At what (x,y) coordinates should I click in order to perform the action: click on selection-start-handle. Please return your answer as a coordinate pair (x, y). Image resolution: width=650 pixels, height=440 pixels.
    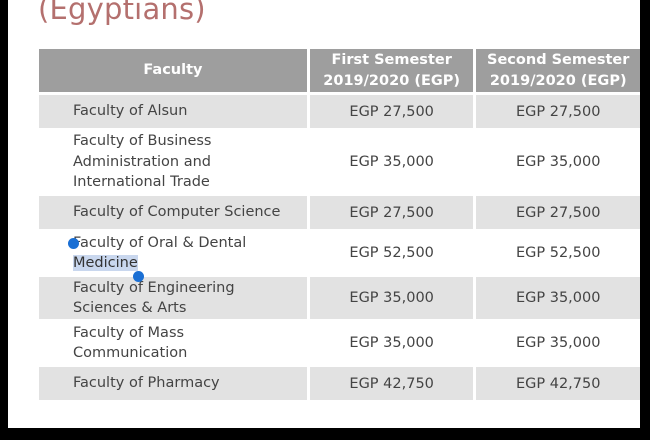
    Looking at the image, I should click on (73, 243).